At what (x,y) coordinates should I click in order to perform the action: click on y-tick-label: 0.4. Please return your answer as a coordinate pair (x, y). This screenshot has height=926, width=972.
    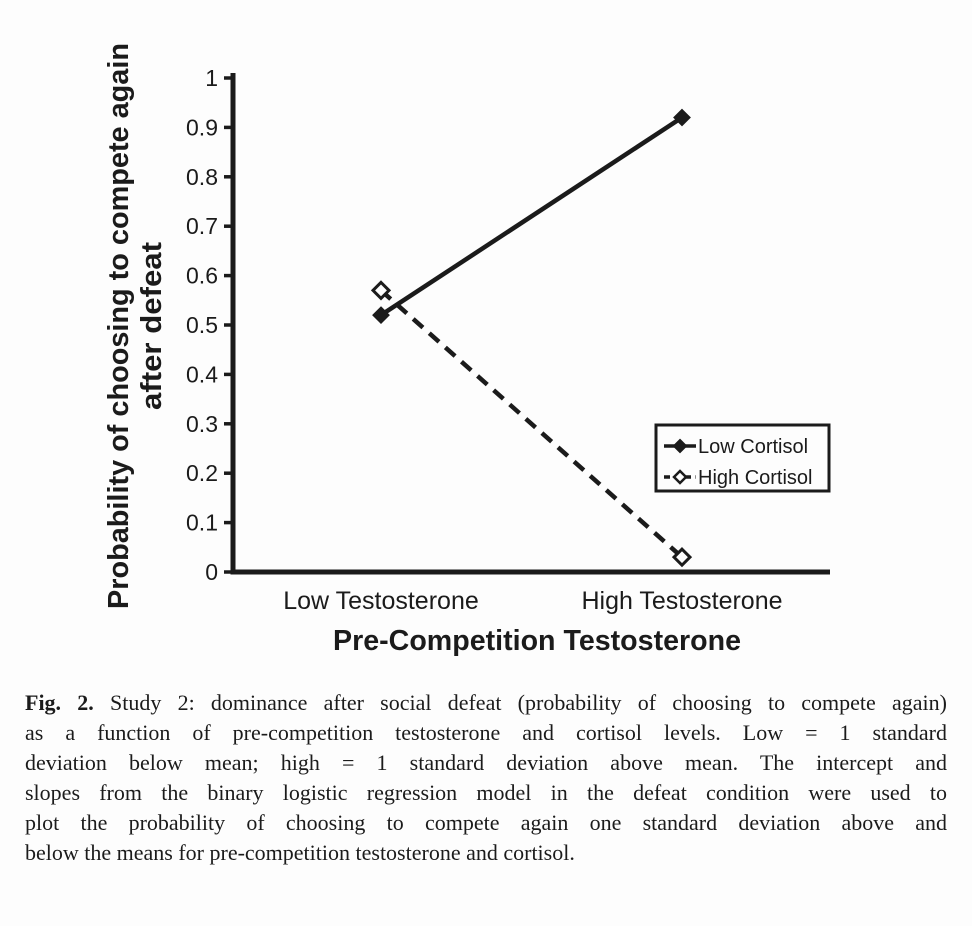
    Looking at the image, I should click on (202, 374).